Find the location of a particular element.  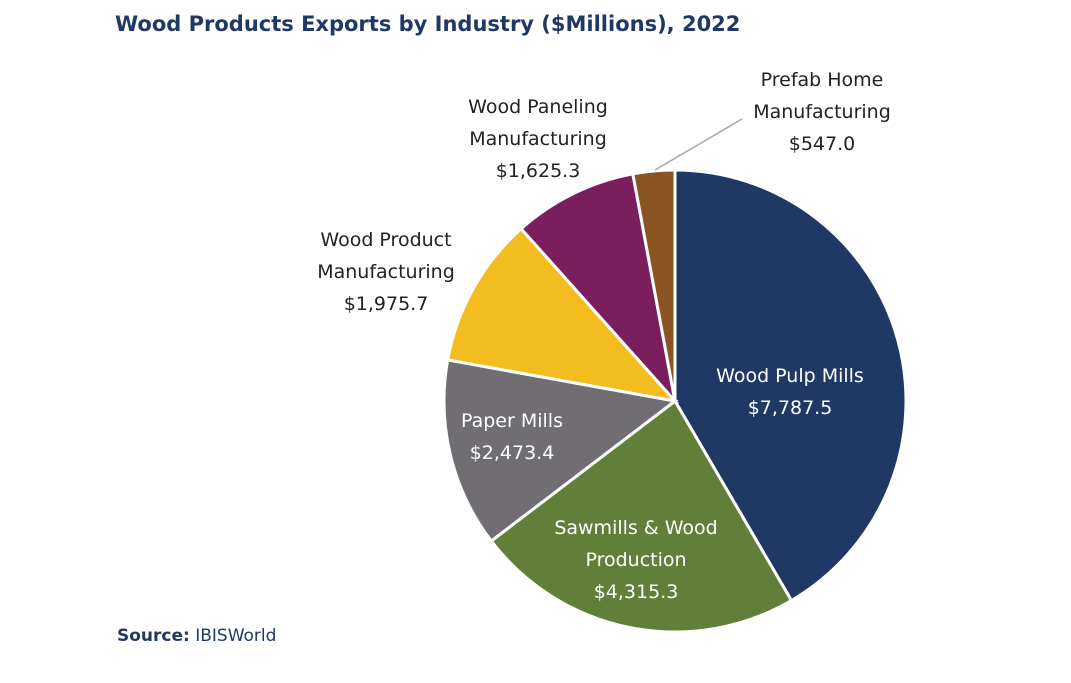

value-label: $2,473.4 is located at coordinates (512, 453).